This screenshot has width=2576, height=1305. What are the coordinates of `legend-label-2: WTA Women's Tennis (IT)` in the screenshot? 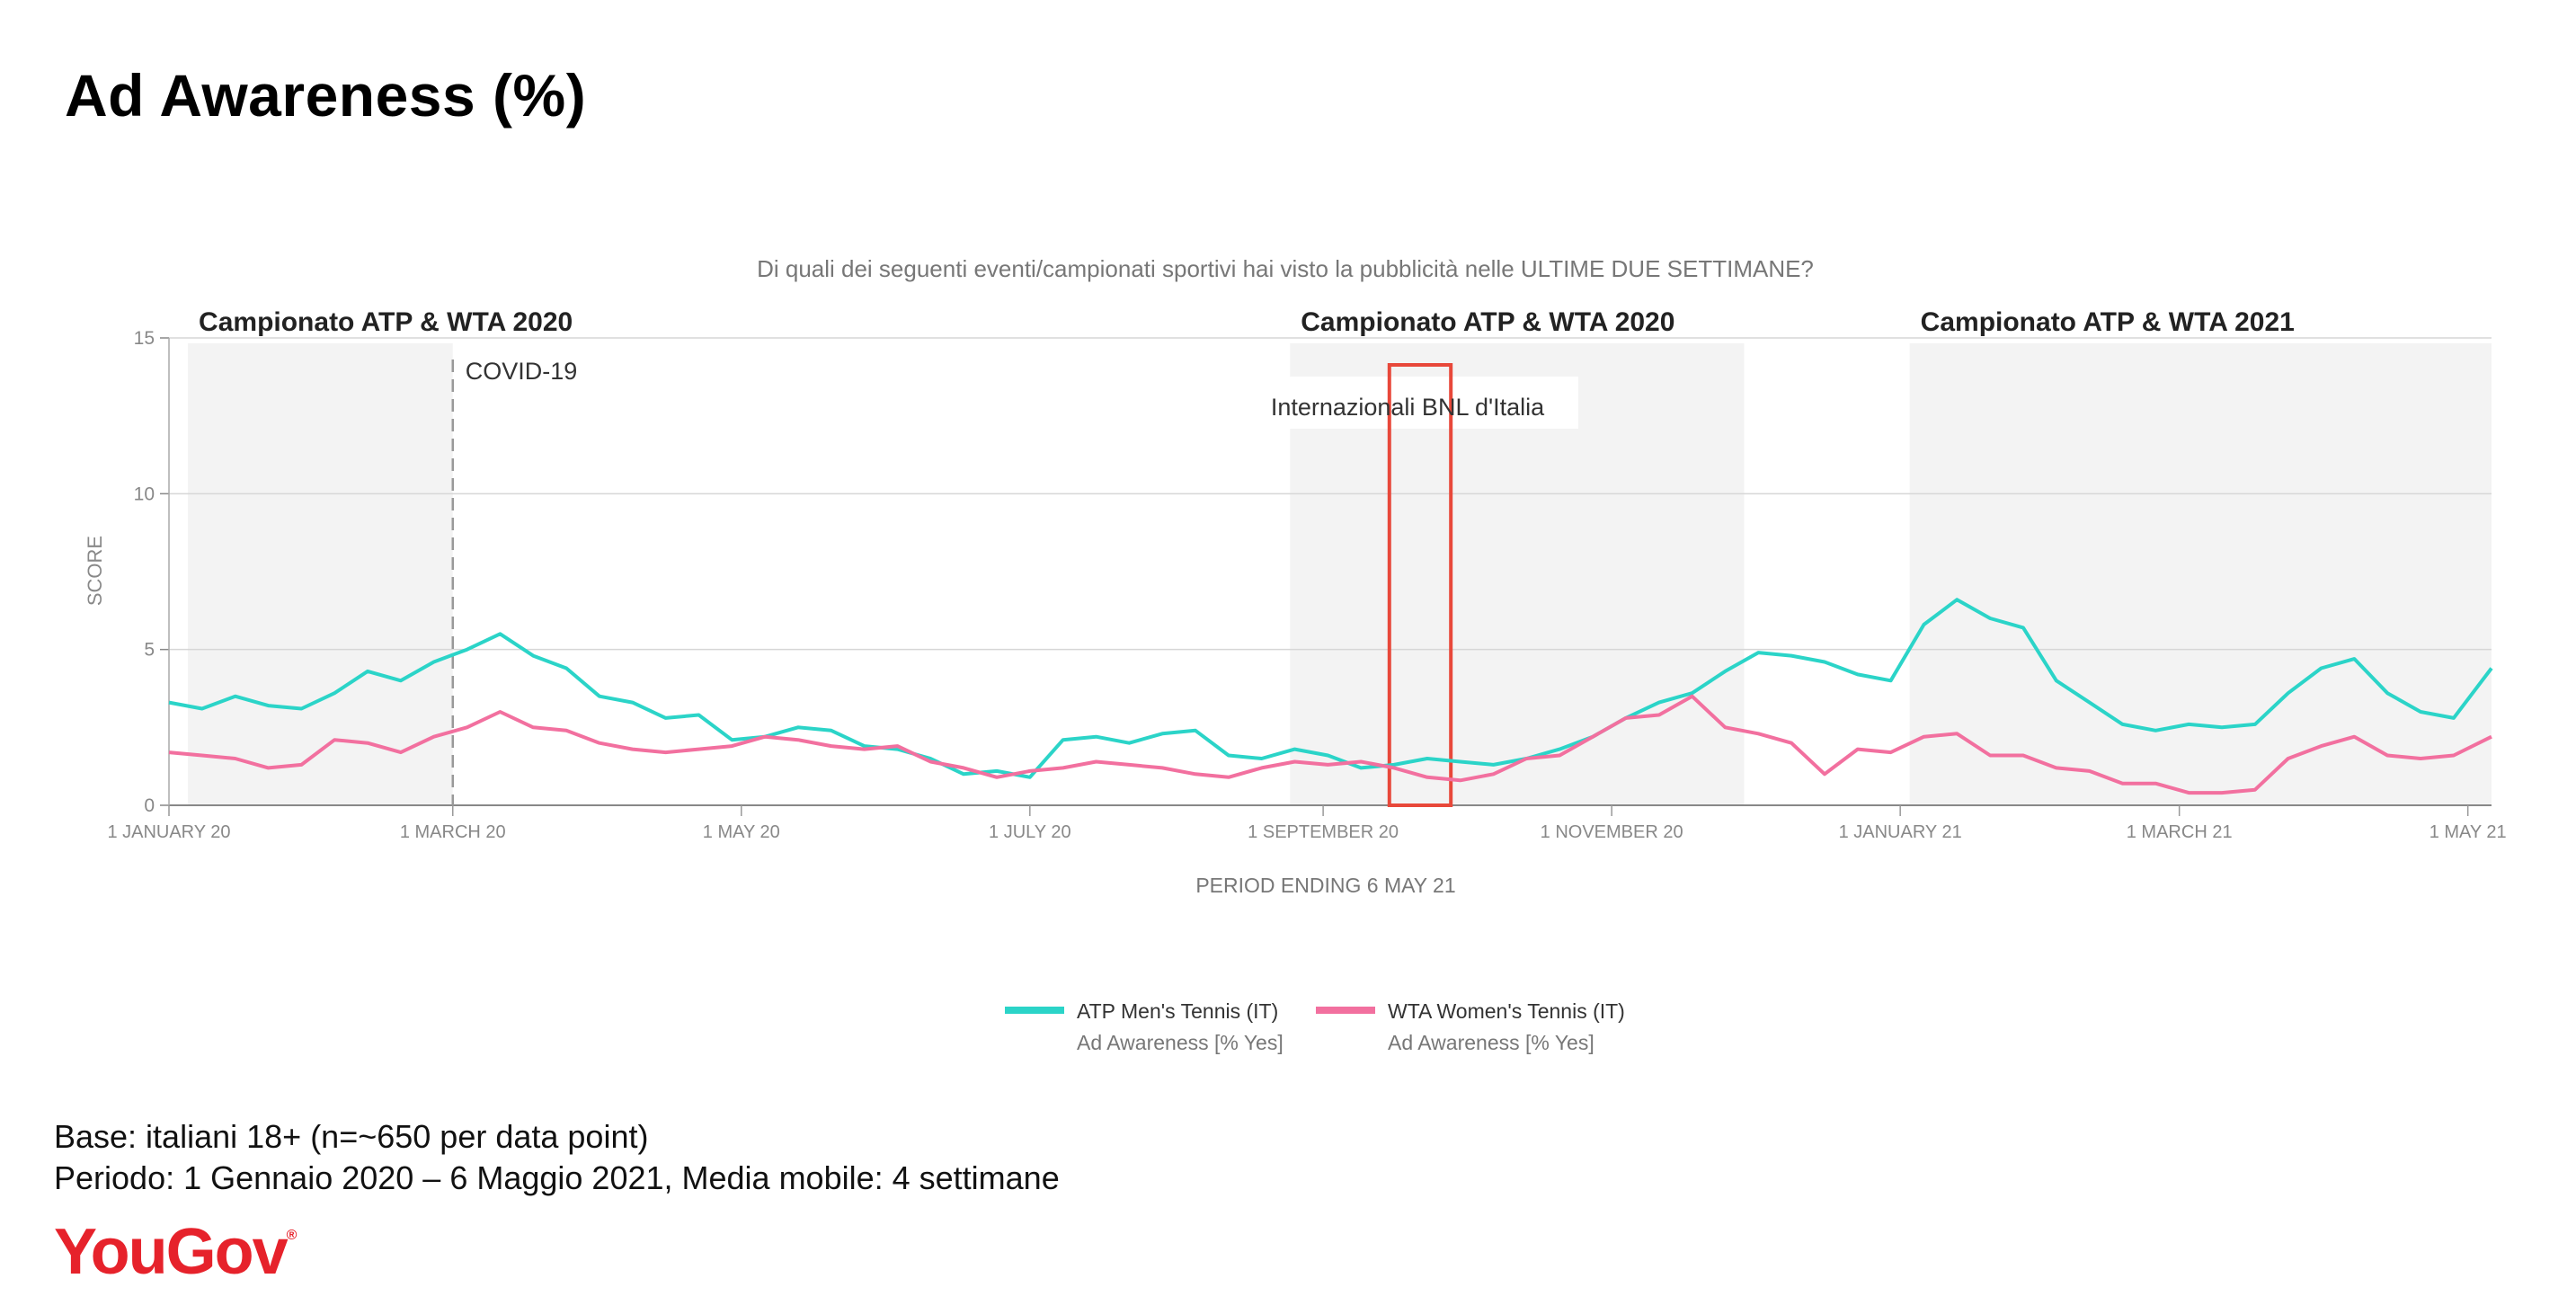 It's located at (1506, 1011).